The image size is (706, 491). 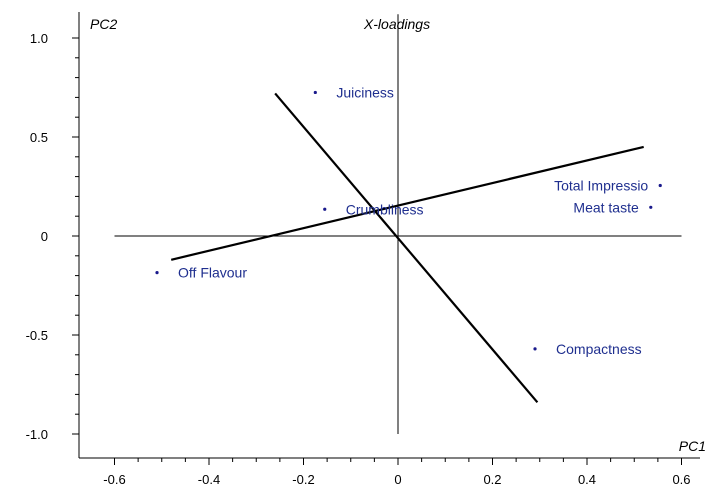 What do you see at coordinates (39, 137) in the screenshot?
I see `y-tick-label: 0.5` at bounding box center [39, 137].